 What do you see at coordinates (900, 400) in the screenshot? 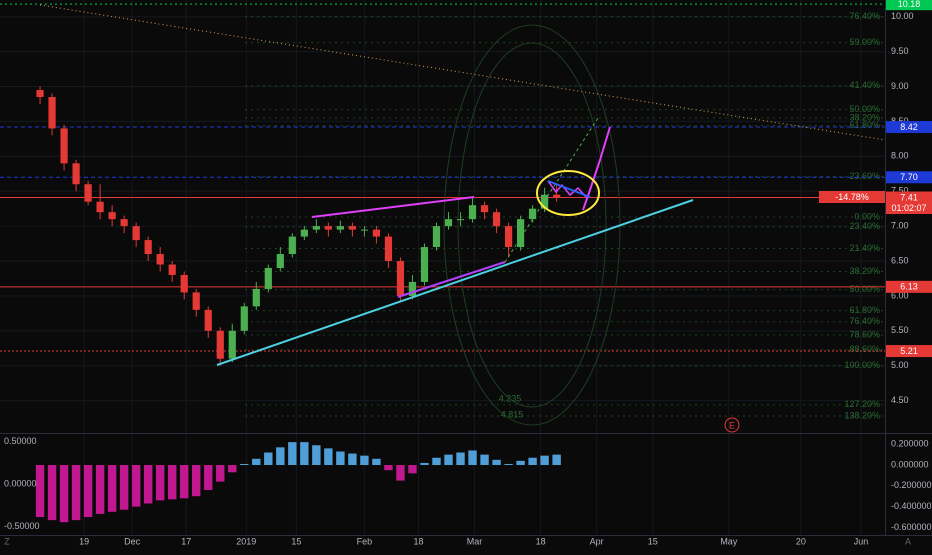
I see `y-tick-label: 4.50` at bounding box center [900, 400].